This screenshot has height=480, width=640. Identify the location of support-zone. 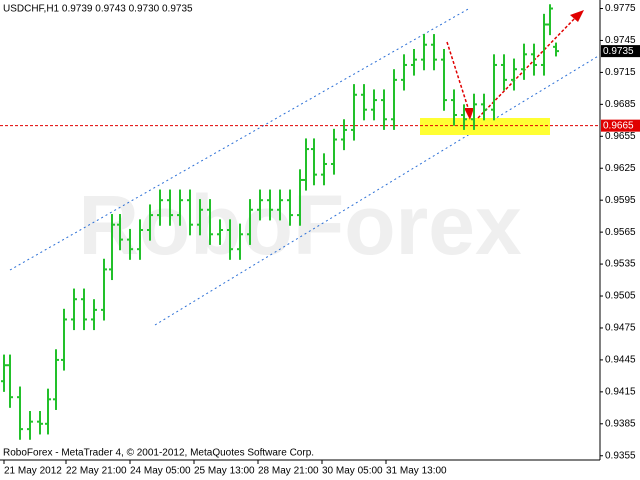
(485, 126).